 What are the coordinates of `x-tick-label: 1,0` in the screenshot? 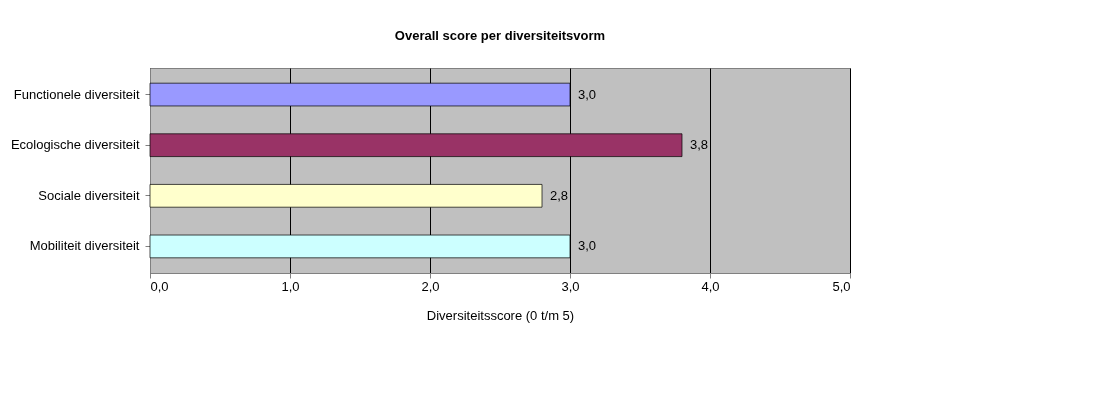 It's located at (290, 286).